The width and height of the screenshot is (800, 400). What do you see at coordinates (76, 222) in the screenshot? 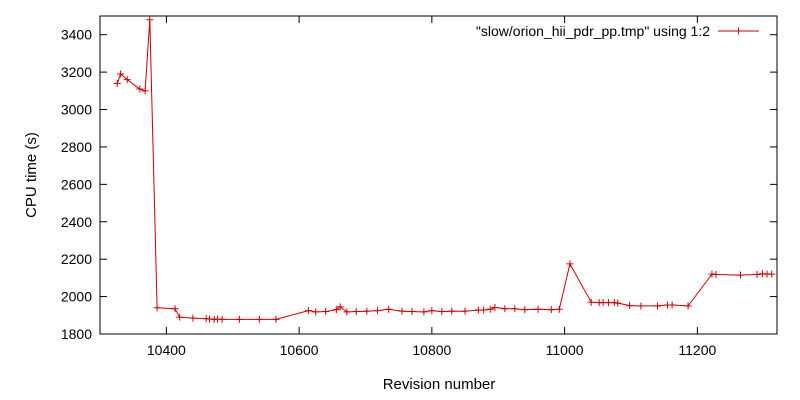
I see `y-tick-label: 2400` at bounding box center [76, 222].